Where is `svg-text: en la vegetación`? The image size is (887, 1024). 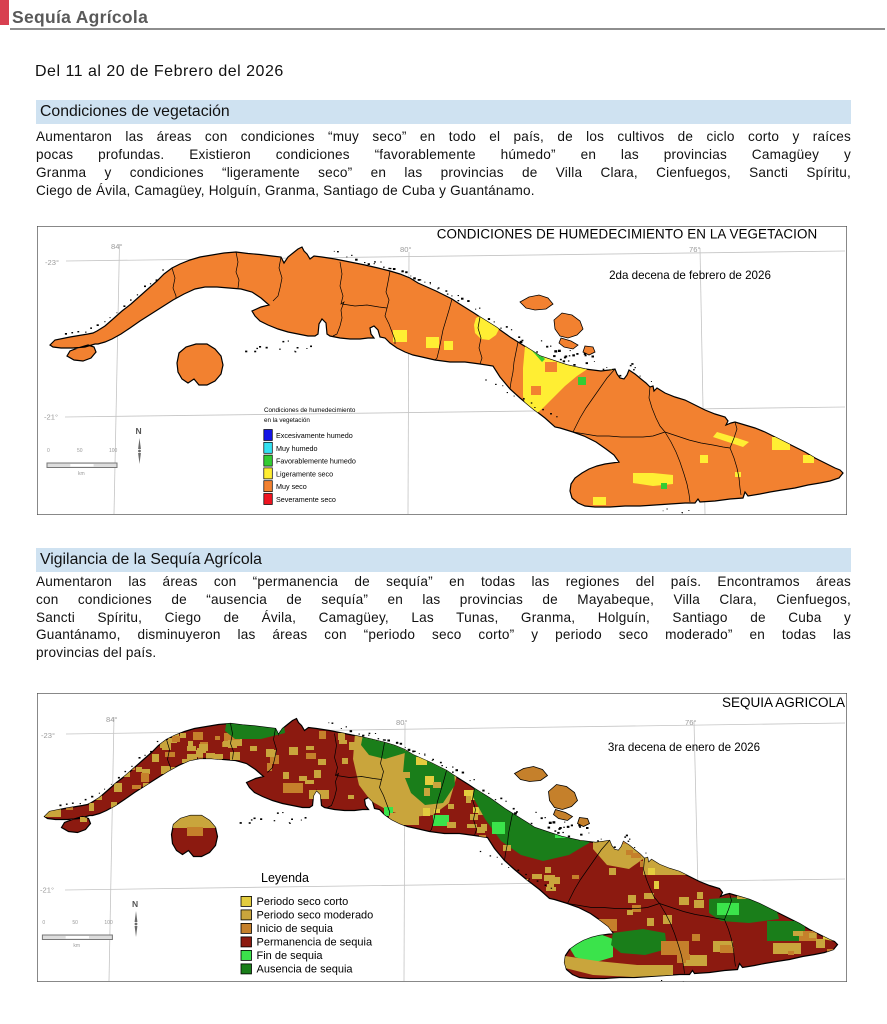 svg-text: en la vegetación is located at coordinates (287, 420).